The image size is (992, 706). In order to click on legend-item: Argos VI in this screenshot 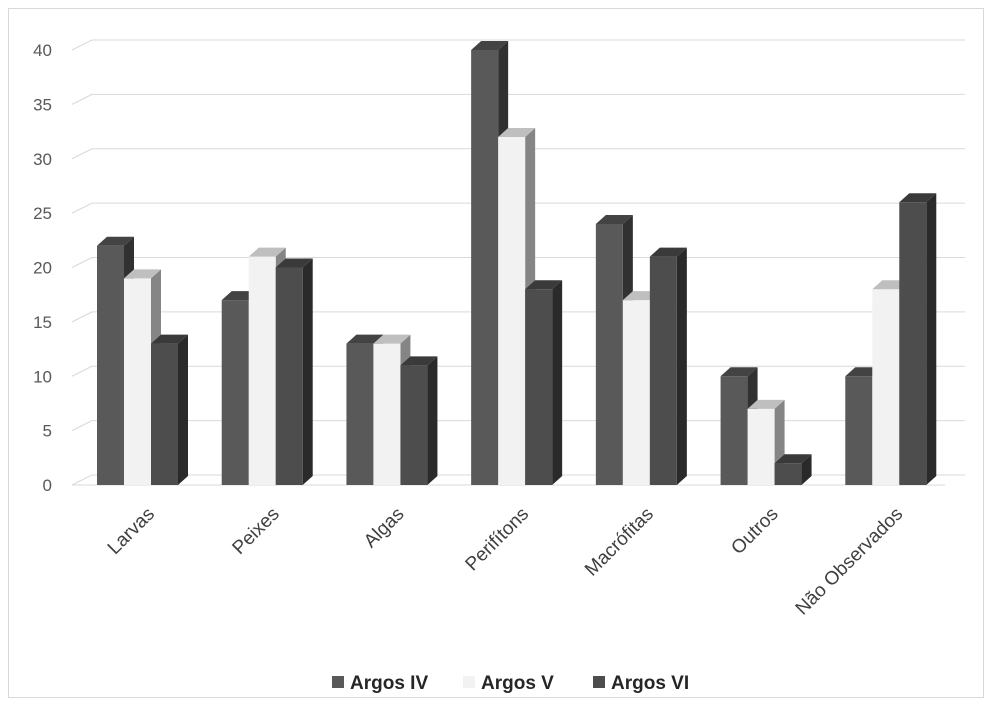, I will do `click(641, 683)`.